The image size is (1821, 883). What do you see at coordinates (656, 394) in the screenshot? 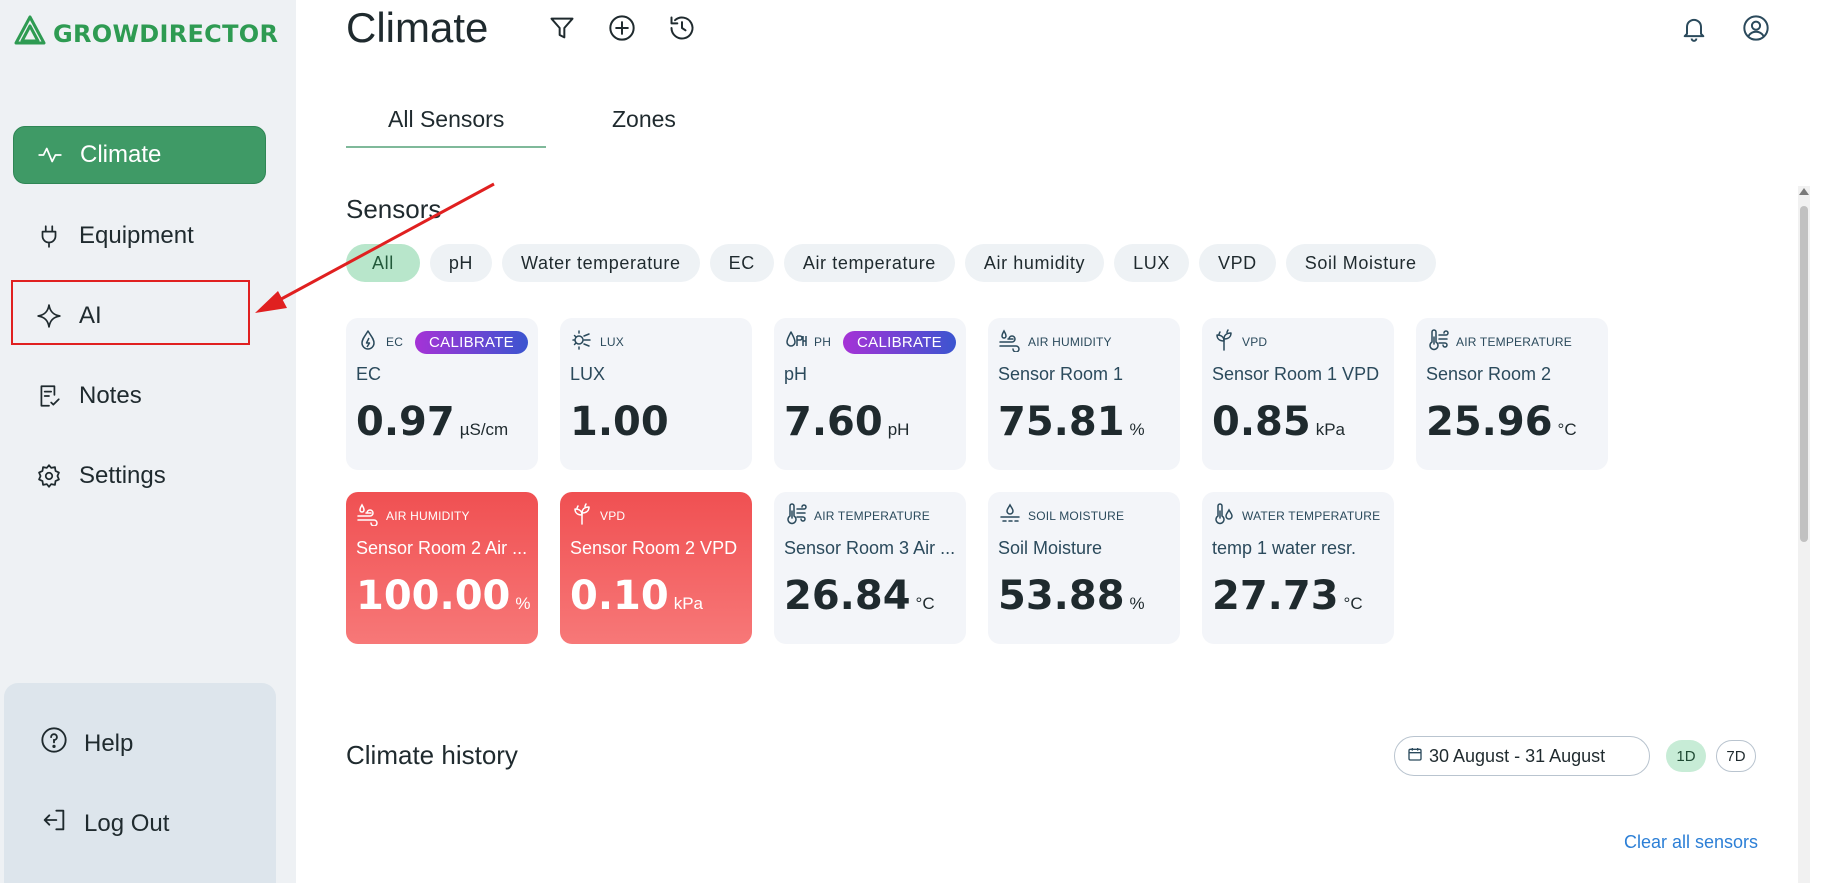
I see `sensor-card-lux: LUX LUX 1.00` at bounding box center [656, 394].